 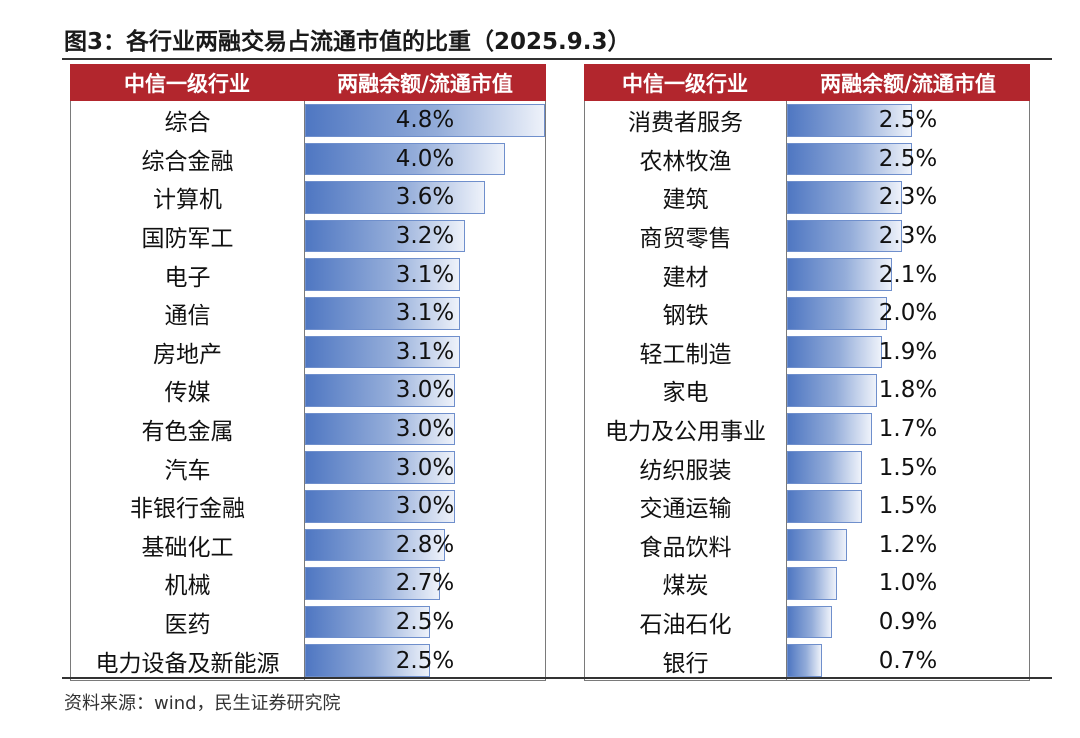 I want to click on ratio-cell: 2.3%, so click(x=908, y=236).